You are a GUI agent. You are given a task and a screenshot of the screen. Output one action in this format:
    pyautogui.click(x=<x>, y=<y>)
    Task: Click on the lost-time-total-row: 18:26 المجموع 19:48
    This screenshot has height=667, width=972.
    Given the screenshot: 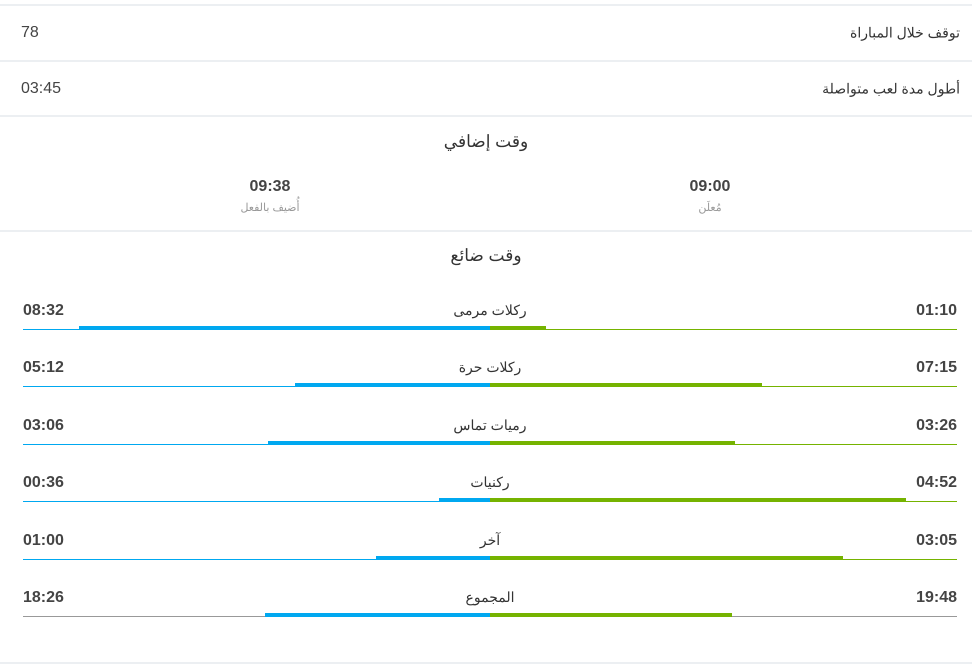 What is the action you would take?
    pyautogui.click(x=490, y=609)
    